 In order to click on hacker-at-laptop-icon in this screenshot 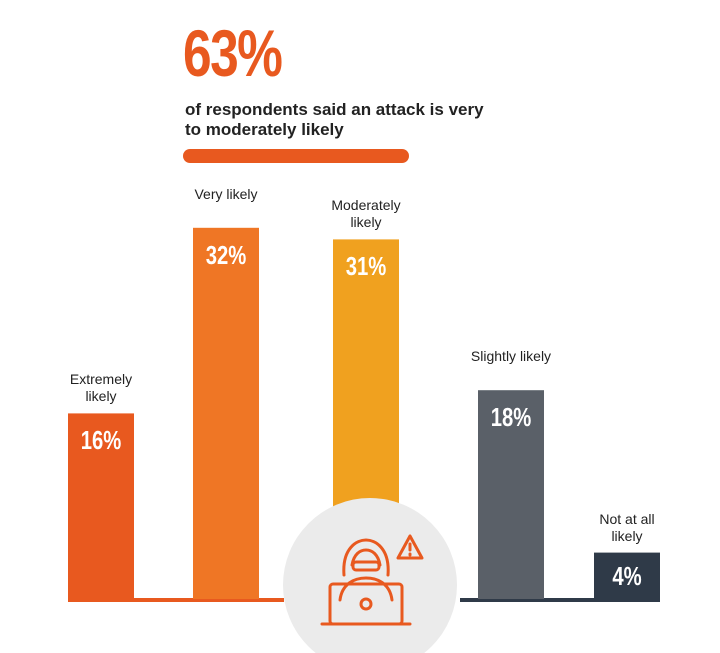, I will do `click(372, 580)`.